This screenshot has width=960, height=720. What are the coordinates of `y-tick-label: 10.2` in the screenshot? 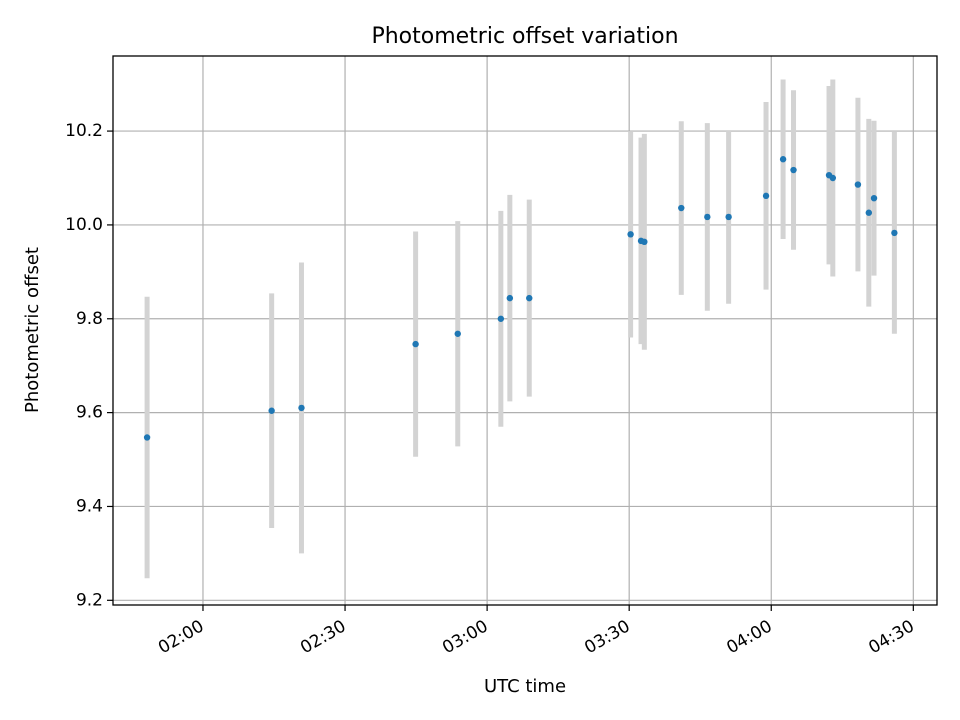 It's located at (84, 131).